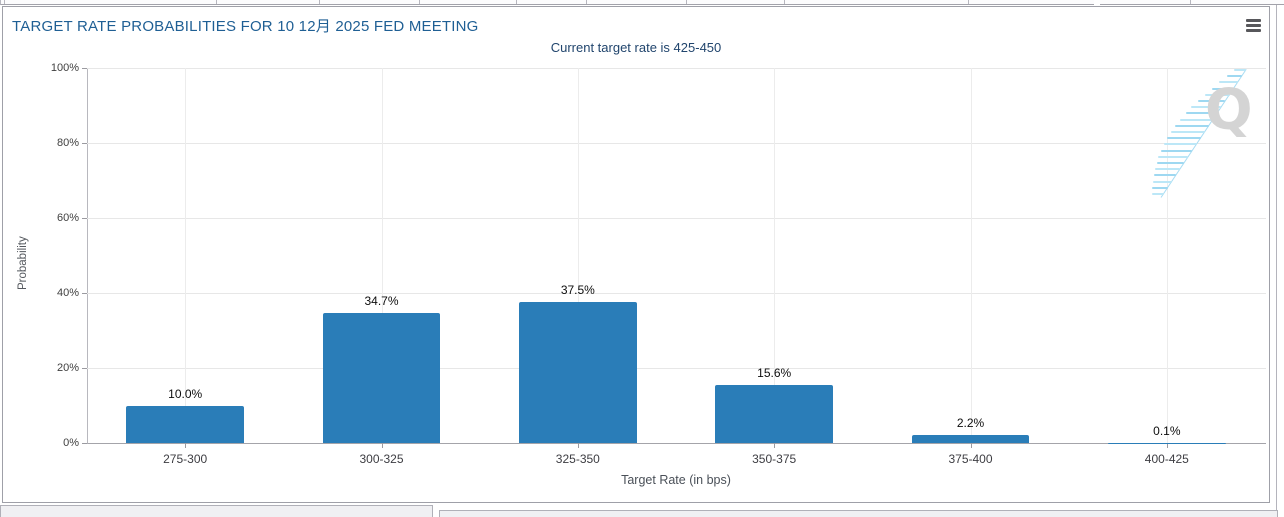  Describe the element at coordinates (1166, 459) in the screenshot. I see `x-tick-label: 400-425` at that location.